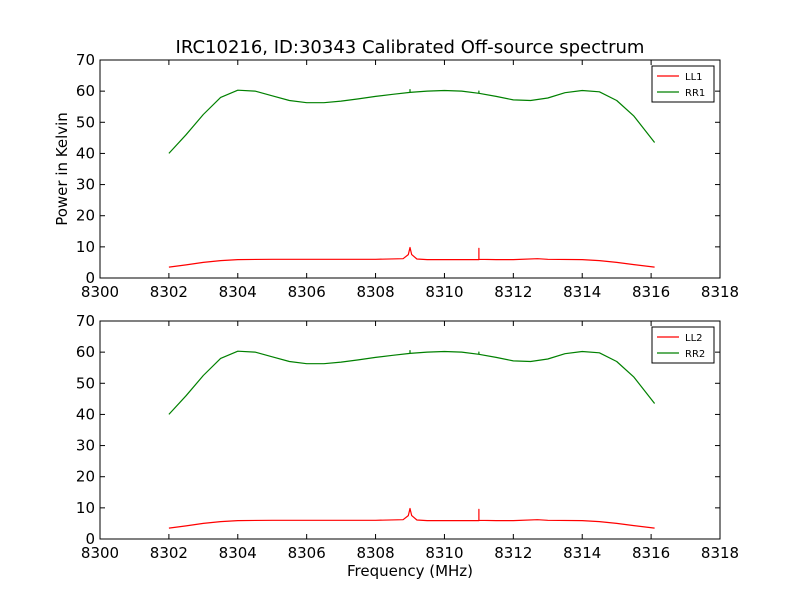 Image resolution: width=800 pixels, height=600 pixels. I want to click on legend-label-rr1: RR1, so click(695, 93).